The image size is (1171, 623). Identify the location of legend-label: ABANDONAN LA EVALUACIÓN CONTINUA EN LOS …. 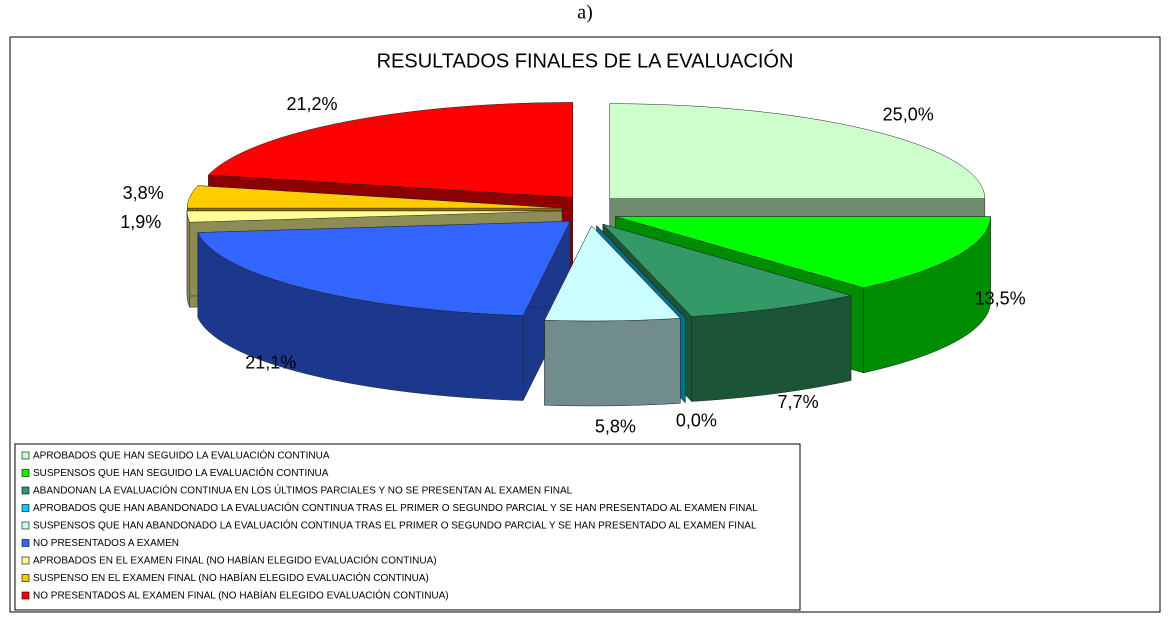
(303, 490).